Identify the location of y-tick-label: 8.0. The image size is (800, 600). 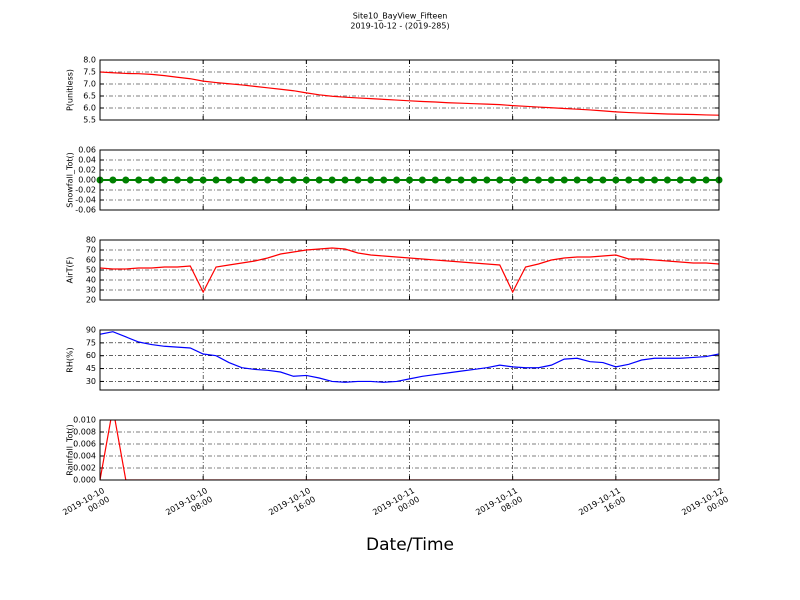
(89, 60).